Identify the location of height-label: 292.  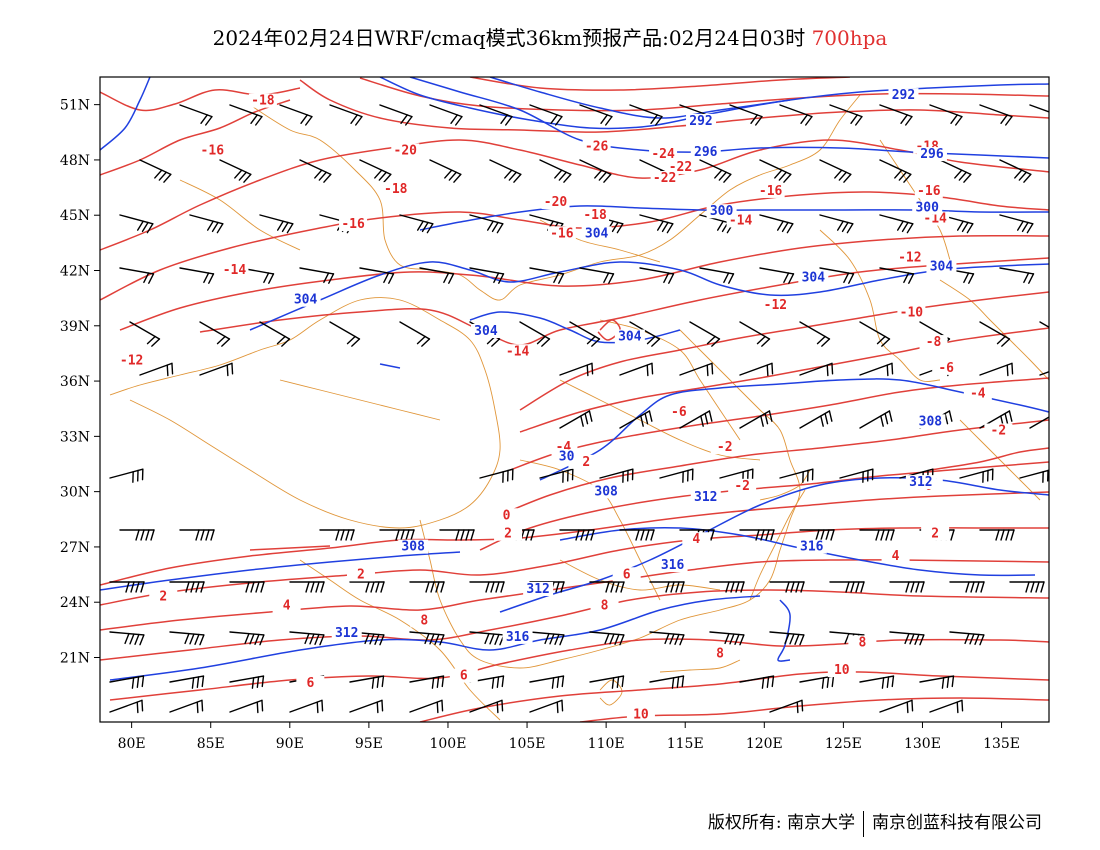
(700, 121).